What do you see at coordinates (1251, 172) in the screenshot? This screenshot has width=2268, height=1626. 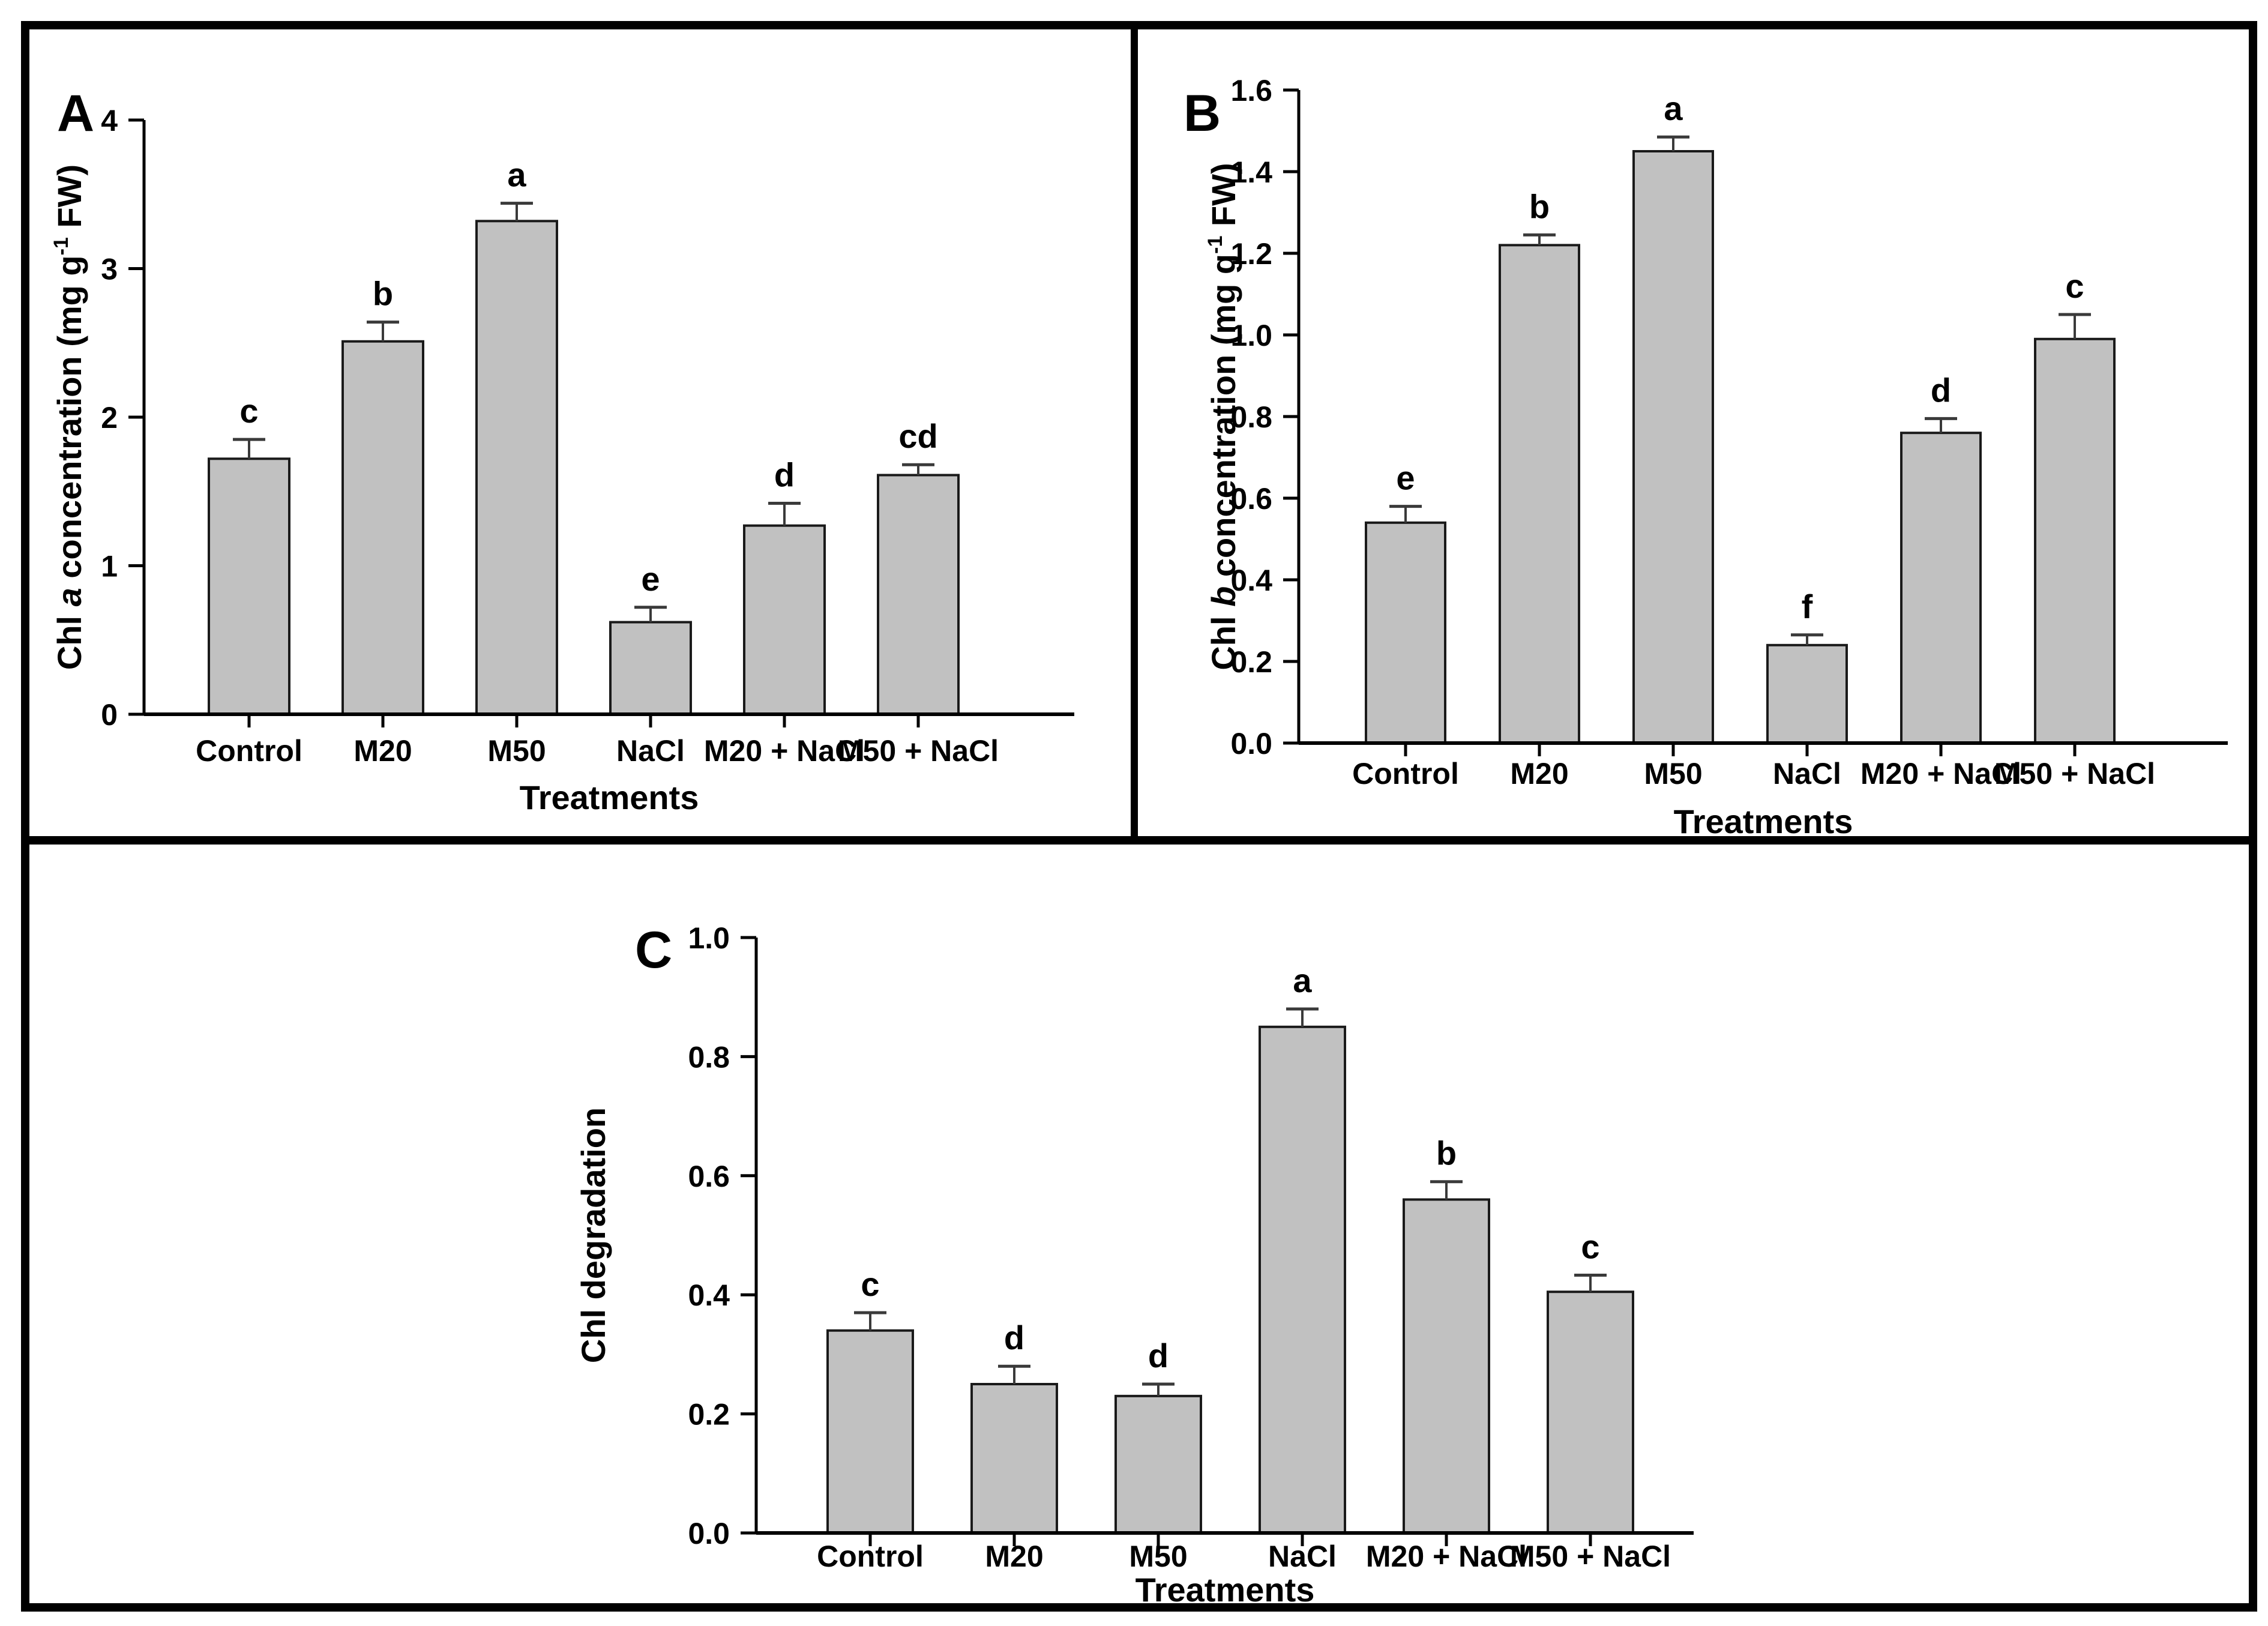 I see `y-tick-label: 1.4` at bounding box center [1251, 172].